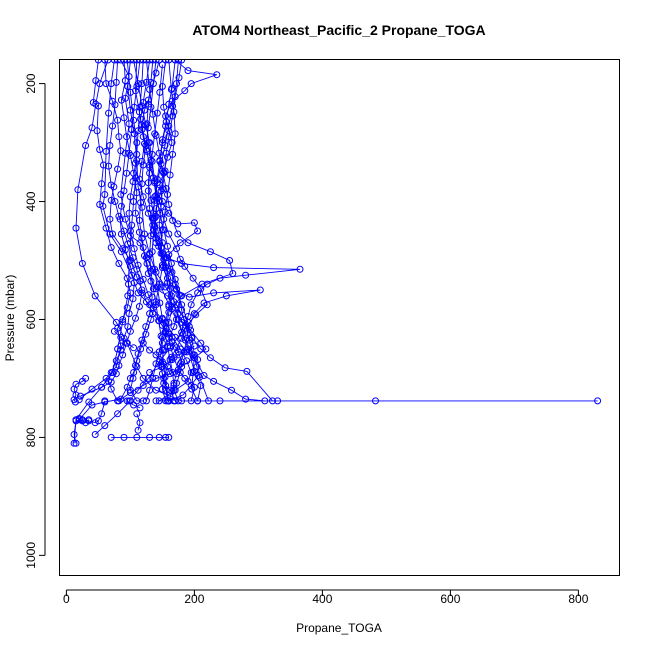 Image resolution: width=650 pixels, height=650 pixels. I want to click on x-tick-label: 800, so click(578, 599).